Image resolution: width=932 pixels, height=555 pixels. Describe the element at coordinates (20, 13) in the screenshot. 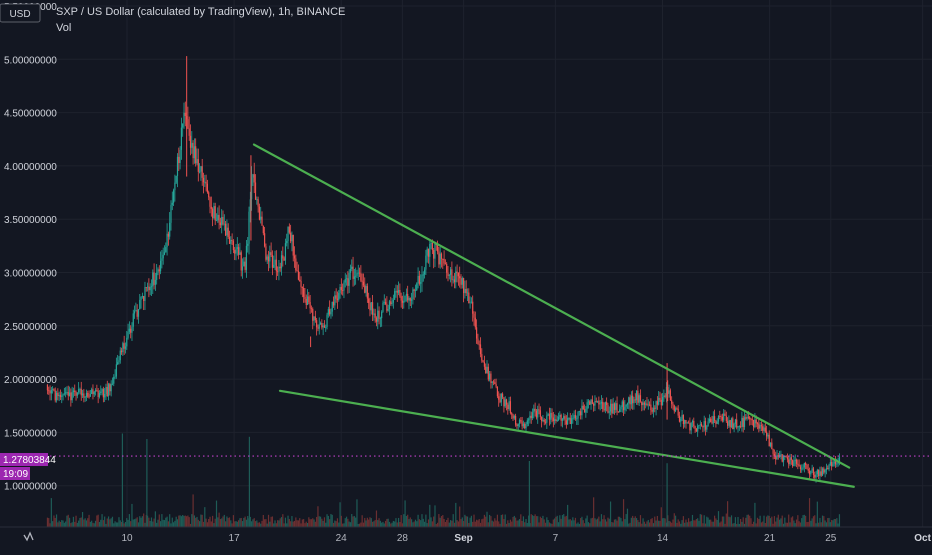

I see `currency-badge: USD` at that location.